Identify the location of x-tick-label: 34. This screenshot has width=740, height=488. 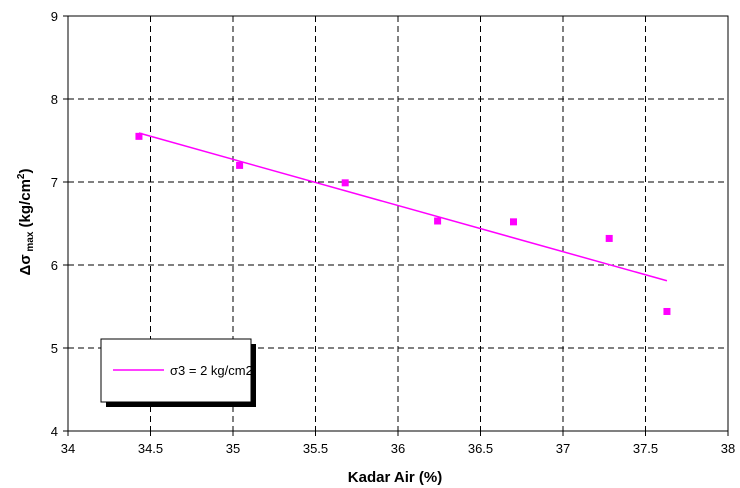
(68, 448).